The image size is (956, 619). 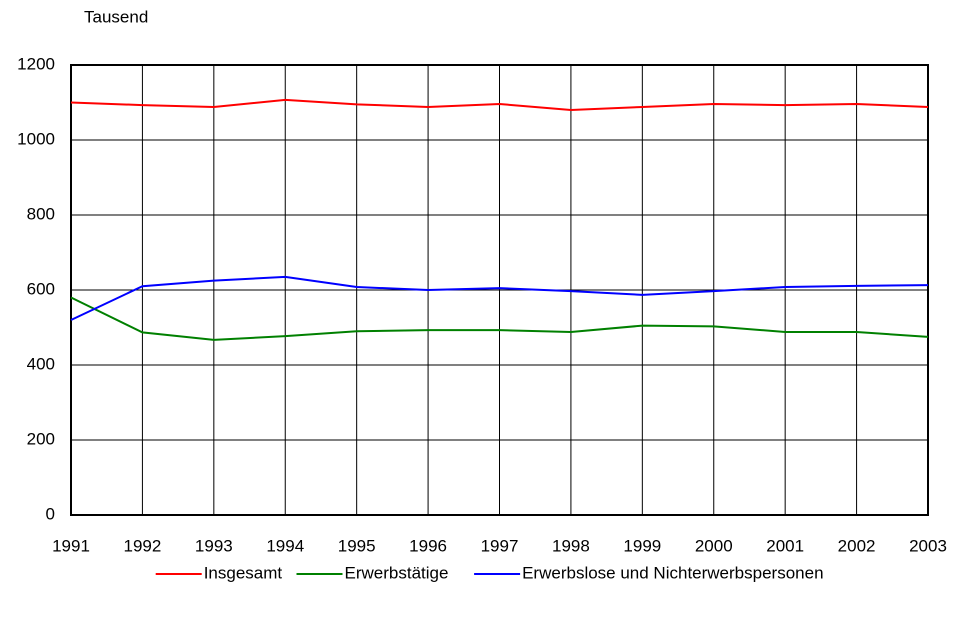 I want to click on y-tick-label: 200, so click(x=41, y=438).